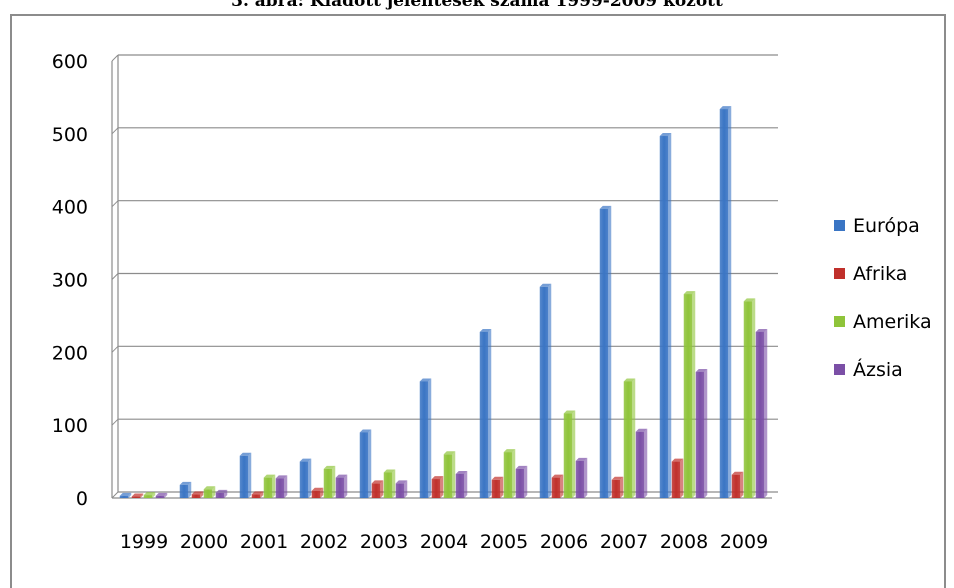 This screenshot has height=588, width=954. I want to click on bar-Amerika-2000, so click(208, 493).